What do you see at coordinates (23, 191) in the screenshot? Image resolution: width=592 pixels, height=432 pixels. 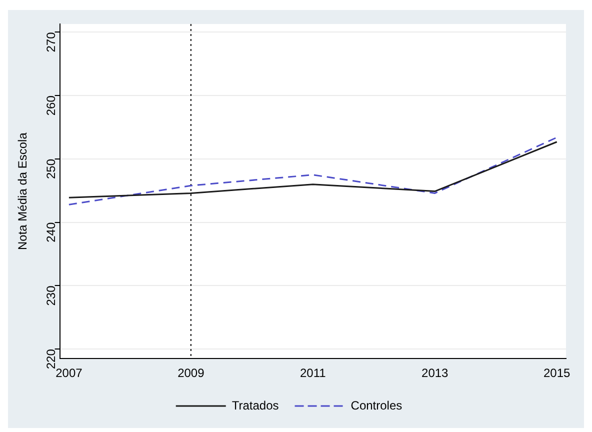 I see `y-axis-title: Nota Média da Escola` at bounding box center [23, 191].